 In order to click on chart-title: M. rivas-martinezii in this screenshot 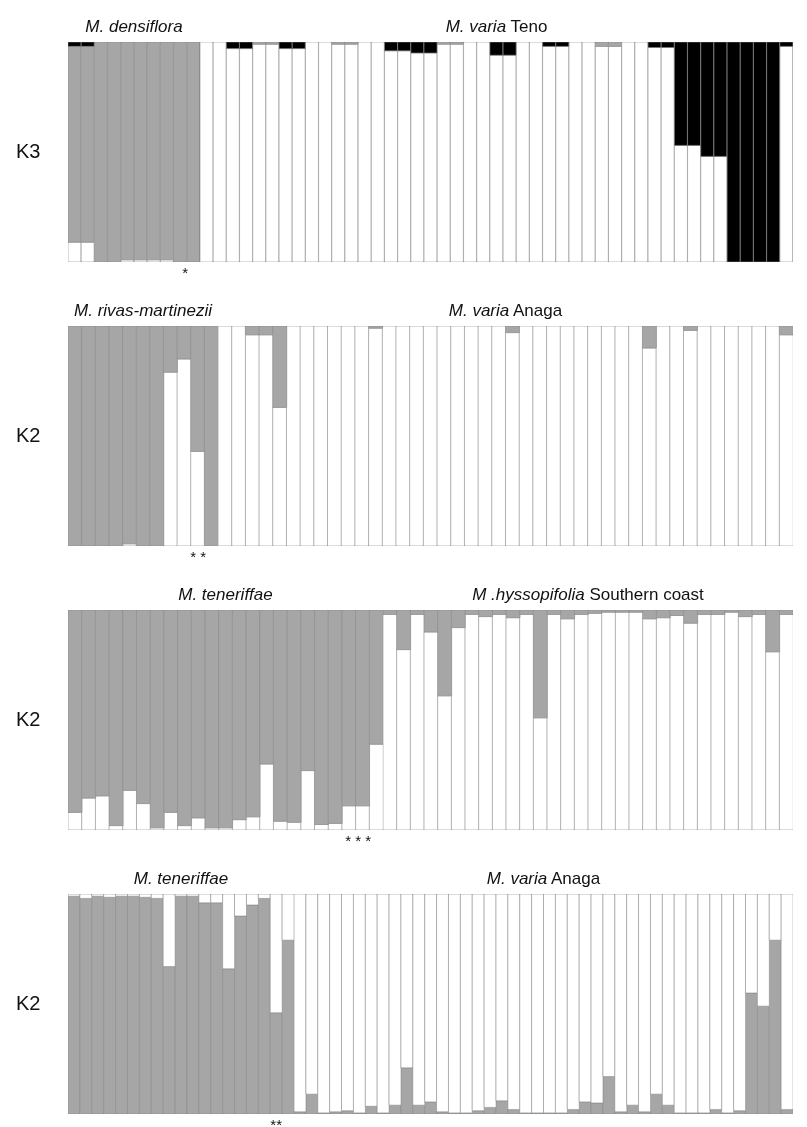, I will do `click(143, 310)`.